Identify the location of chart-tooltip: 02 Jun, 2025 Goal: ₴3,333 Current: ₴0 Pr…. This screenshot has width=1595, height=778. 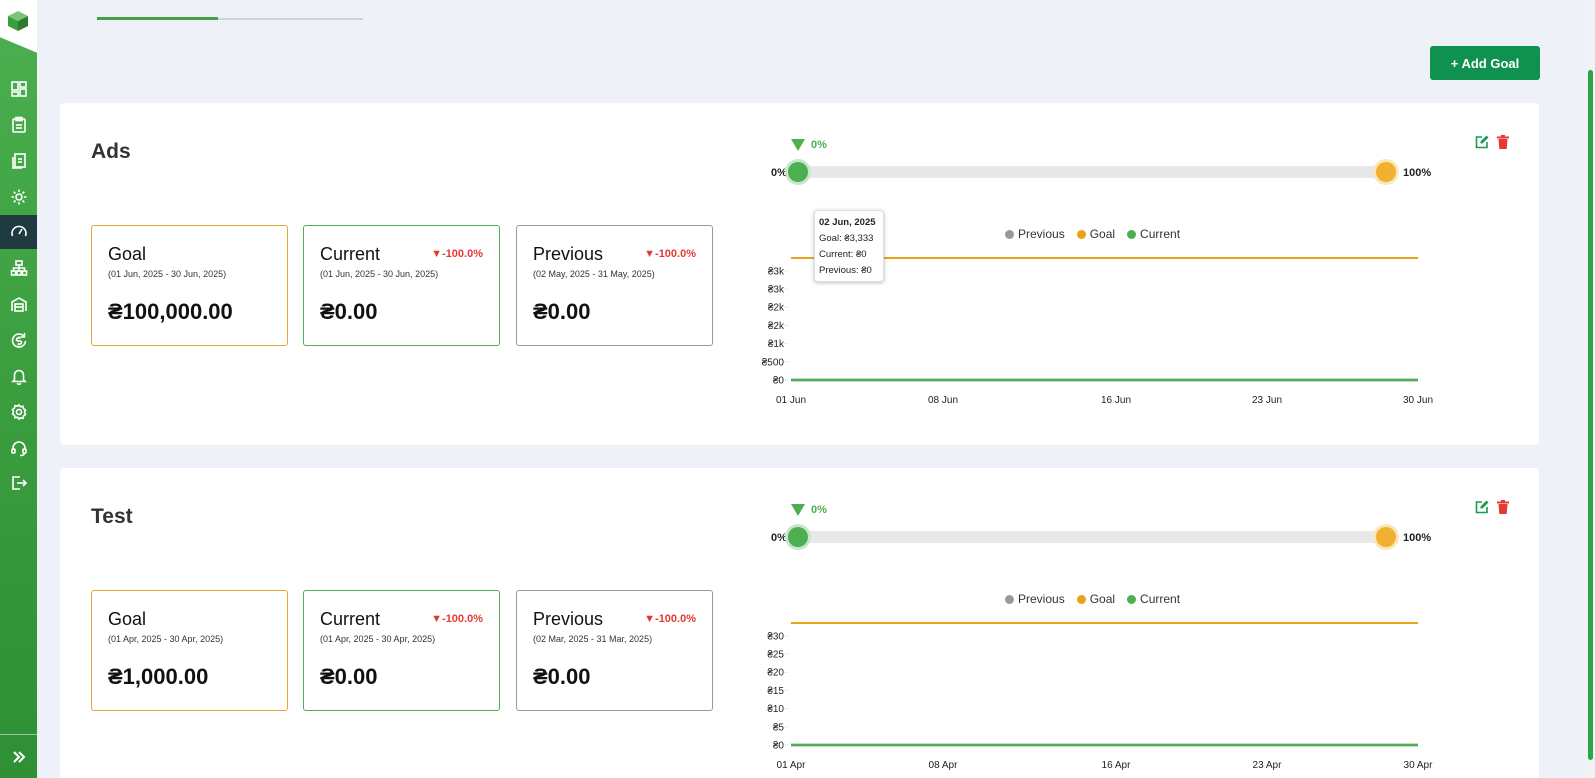
(849, 246).